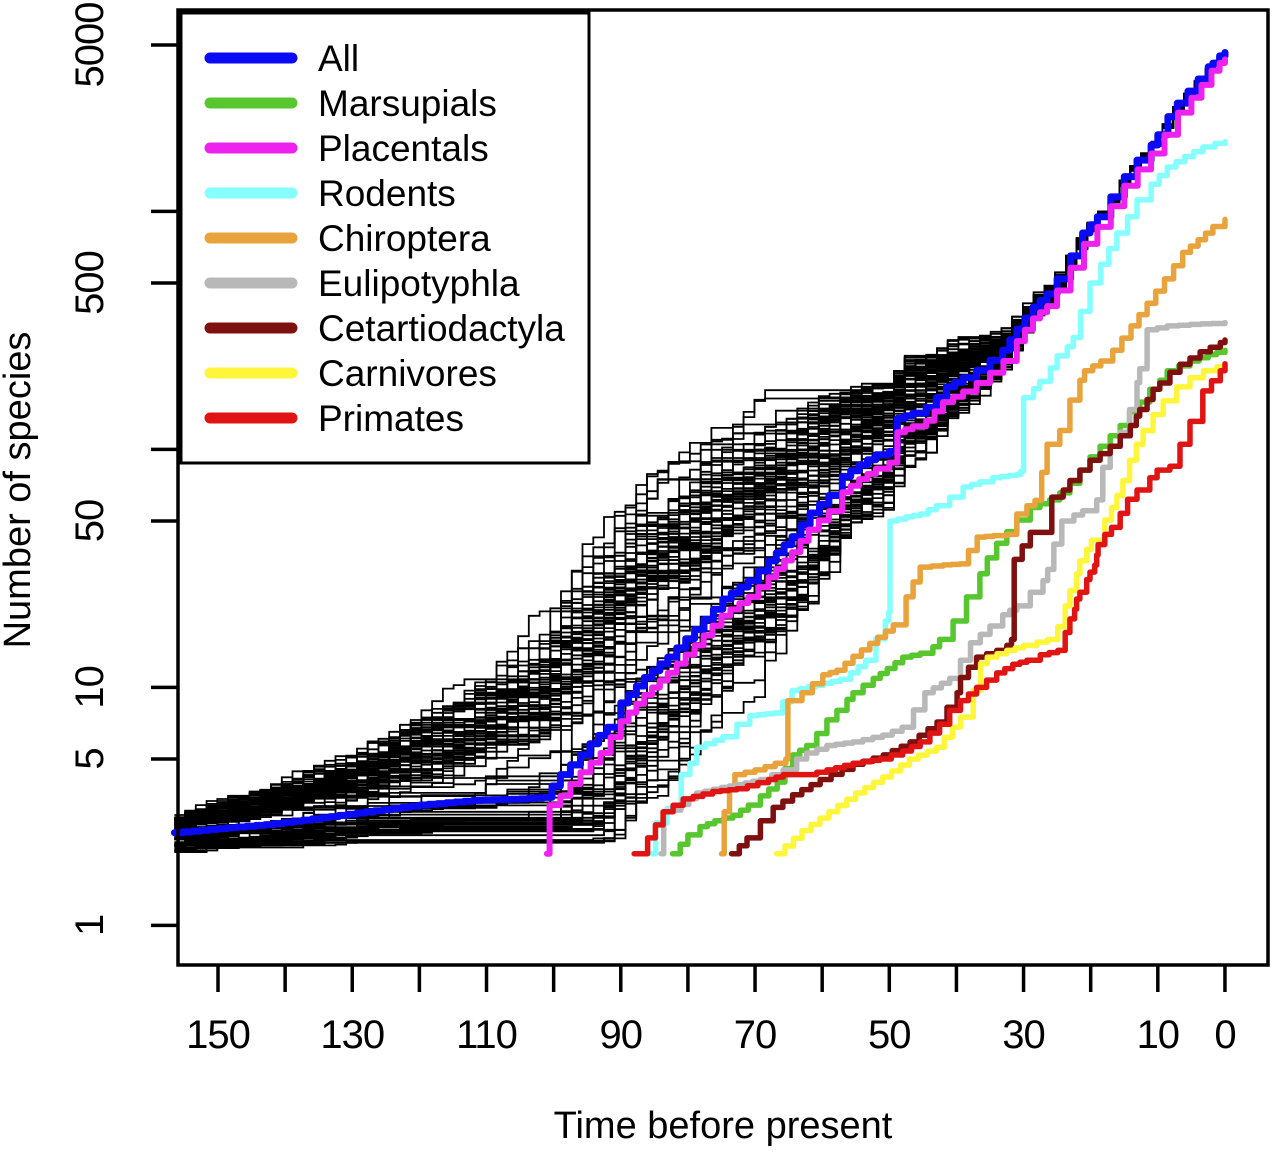 Image resolution: width=1280 pixels, height=1153 pixels. What do you see at coordinates (755, 1035) in the screenshot?
I see `x-tick-label-70: 70` at bounding box center [755, 1035].